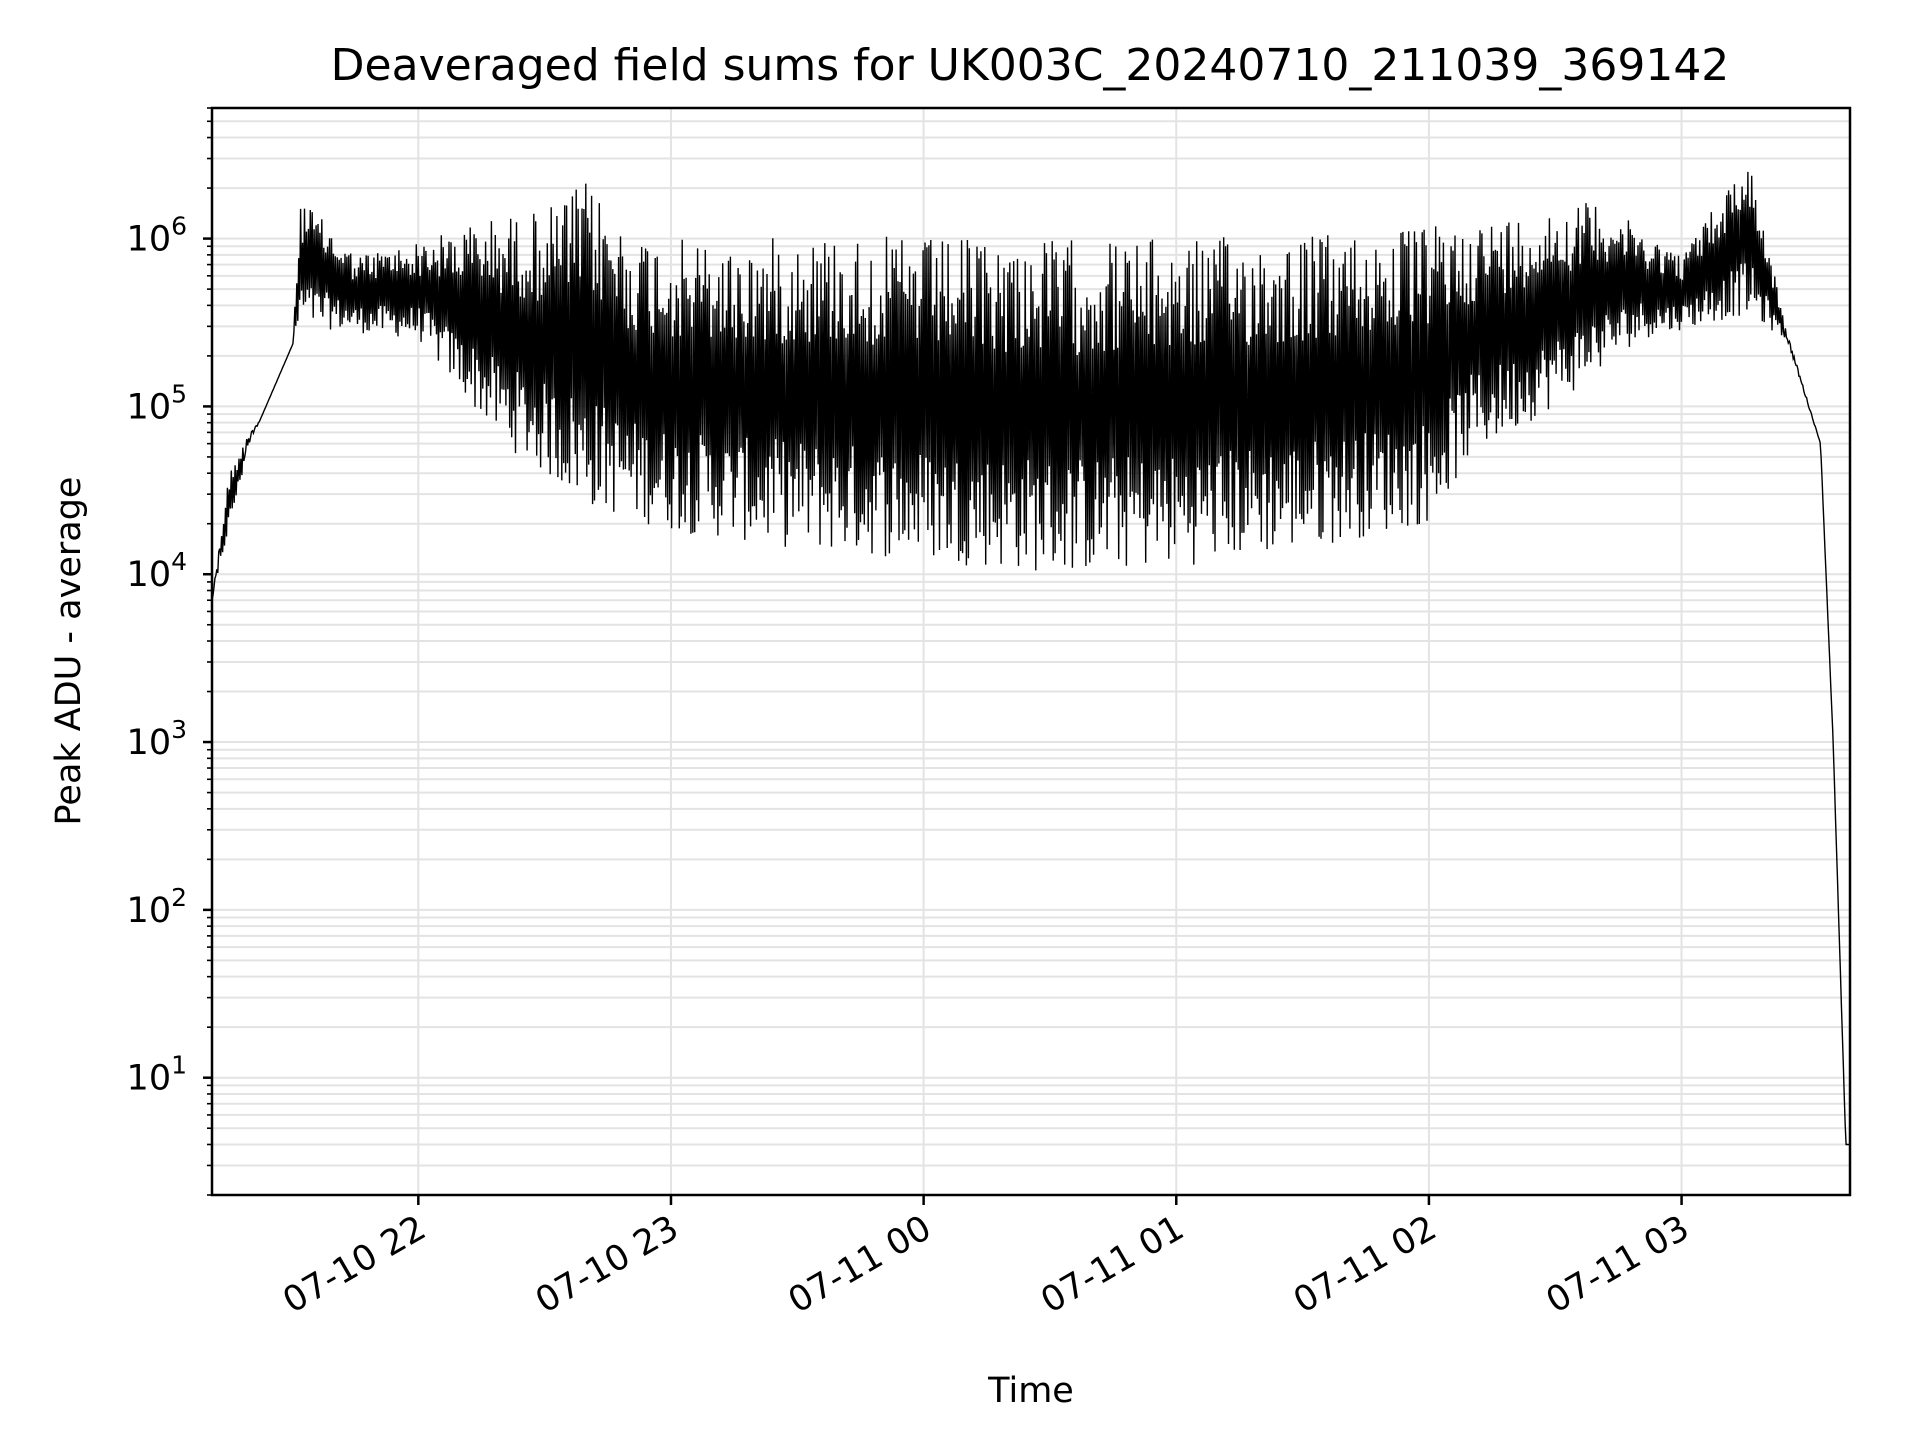 This screenshot has height=1440, width=1920. I want to click on x-tick-label: 07-10 22, so click(355, 1264).